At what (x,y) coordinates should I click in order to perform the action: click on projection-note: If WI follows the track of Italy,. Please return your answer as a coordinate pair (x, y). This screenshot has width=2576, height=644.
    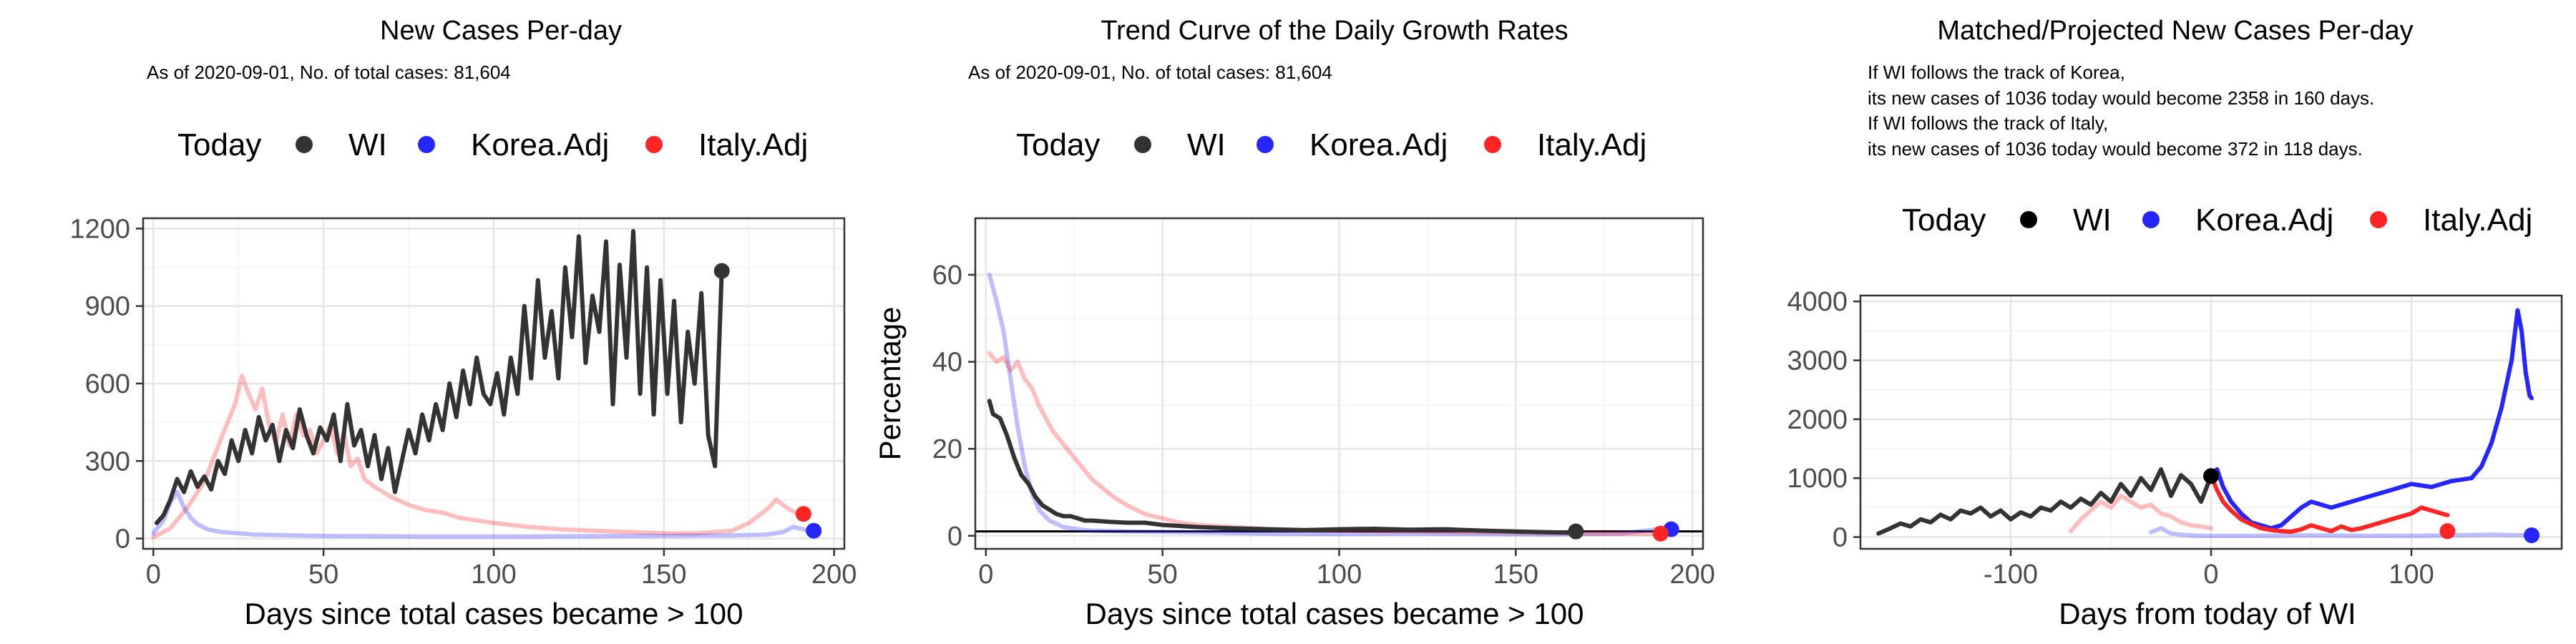
    Looking at the image, I should click on (1988, 123).